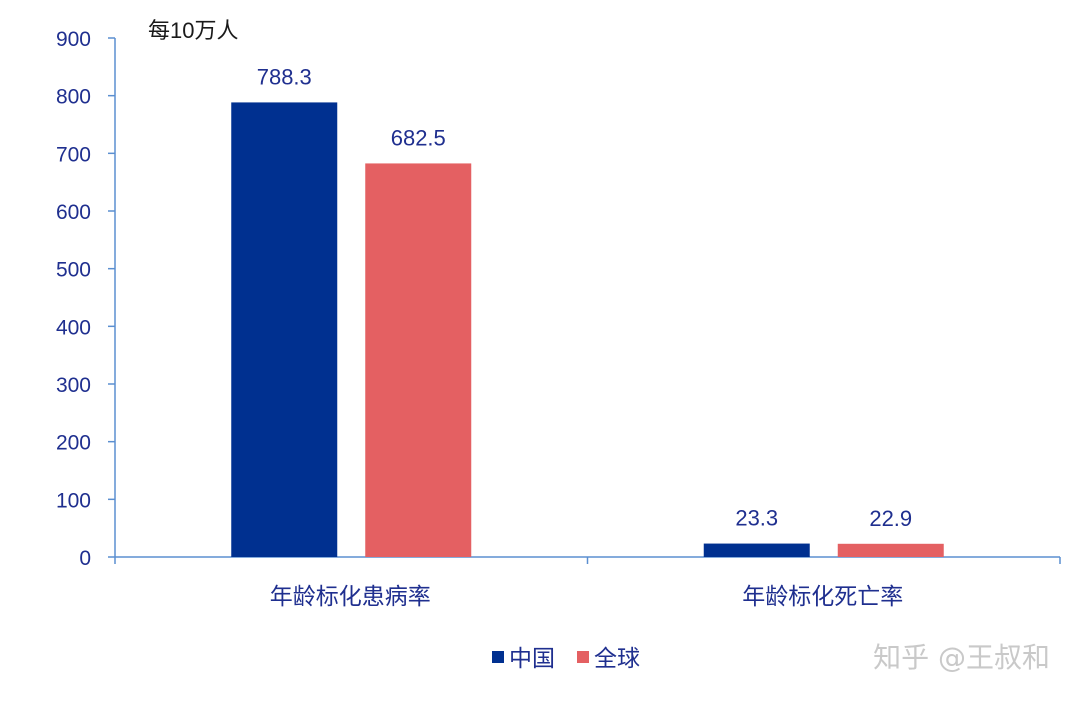 The height and width of the screenshot is (702, 1080). Describe the element at coordinates (284, 76) in the screenshot. I see `data-label: 788.3` at that location.